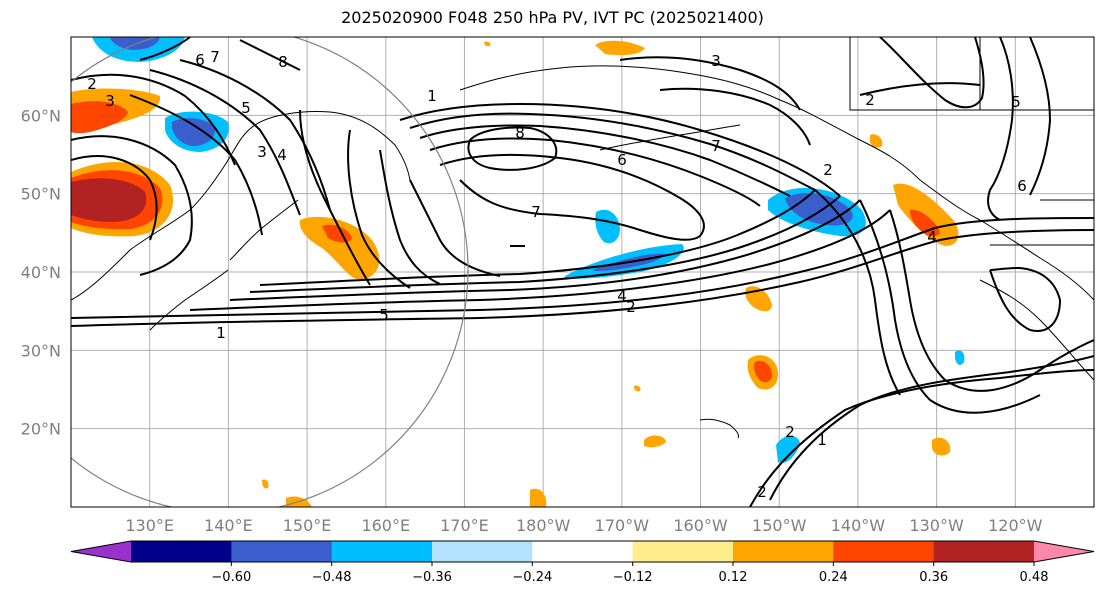  What do you see at coordinates (936, 525) in the screenshot?
I see `longitude-label: 130°W` at bounding box center [936, 525].